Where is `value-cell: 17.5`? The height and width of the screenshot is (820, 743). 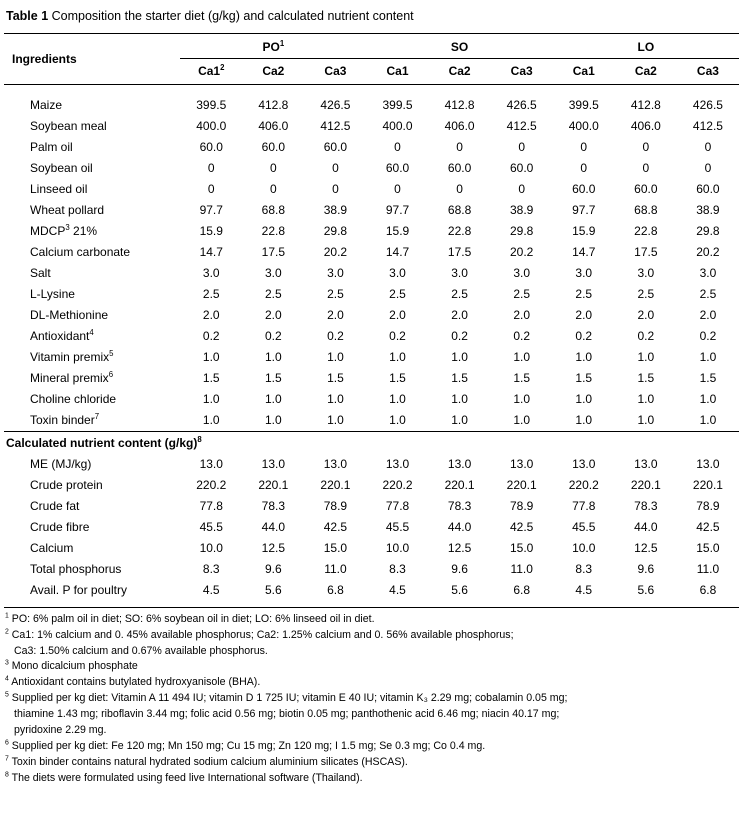
value-cell: 17.5 is located at coordinates (646, 252).